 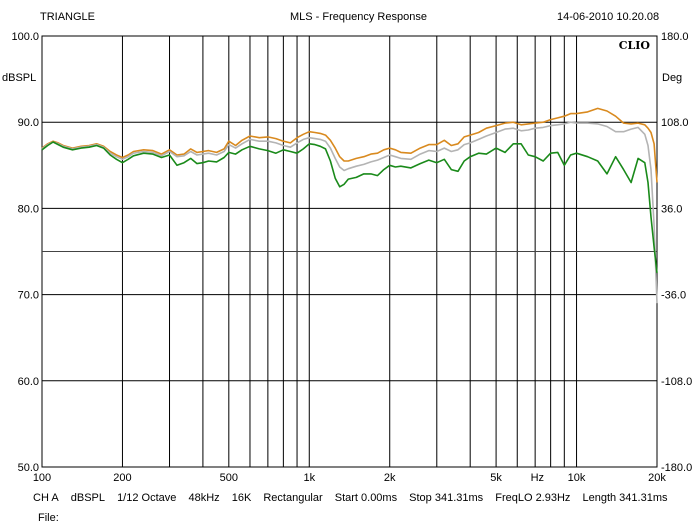 I want to click on x-tick-label: 10k, so click(x=577, y=478).